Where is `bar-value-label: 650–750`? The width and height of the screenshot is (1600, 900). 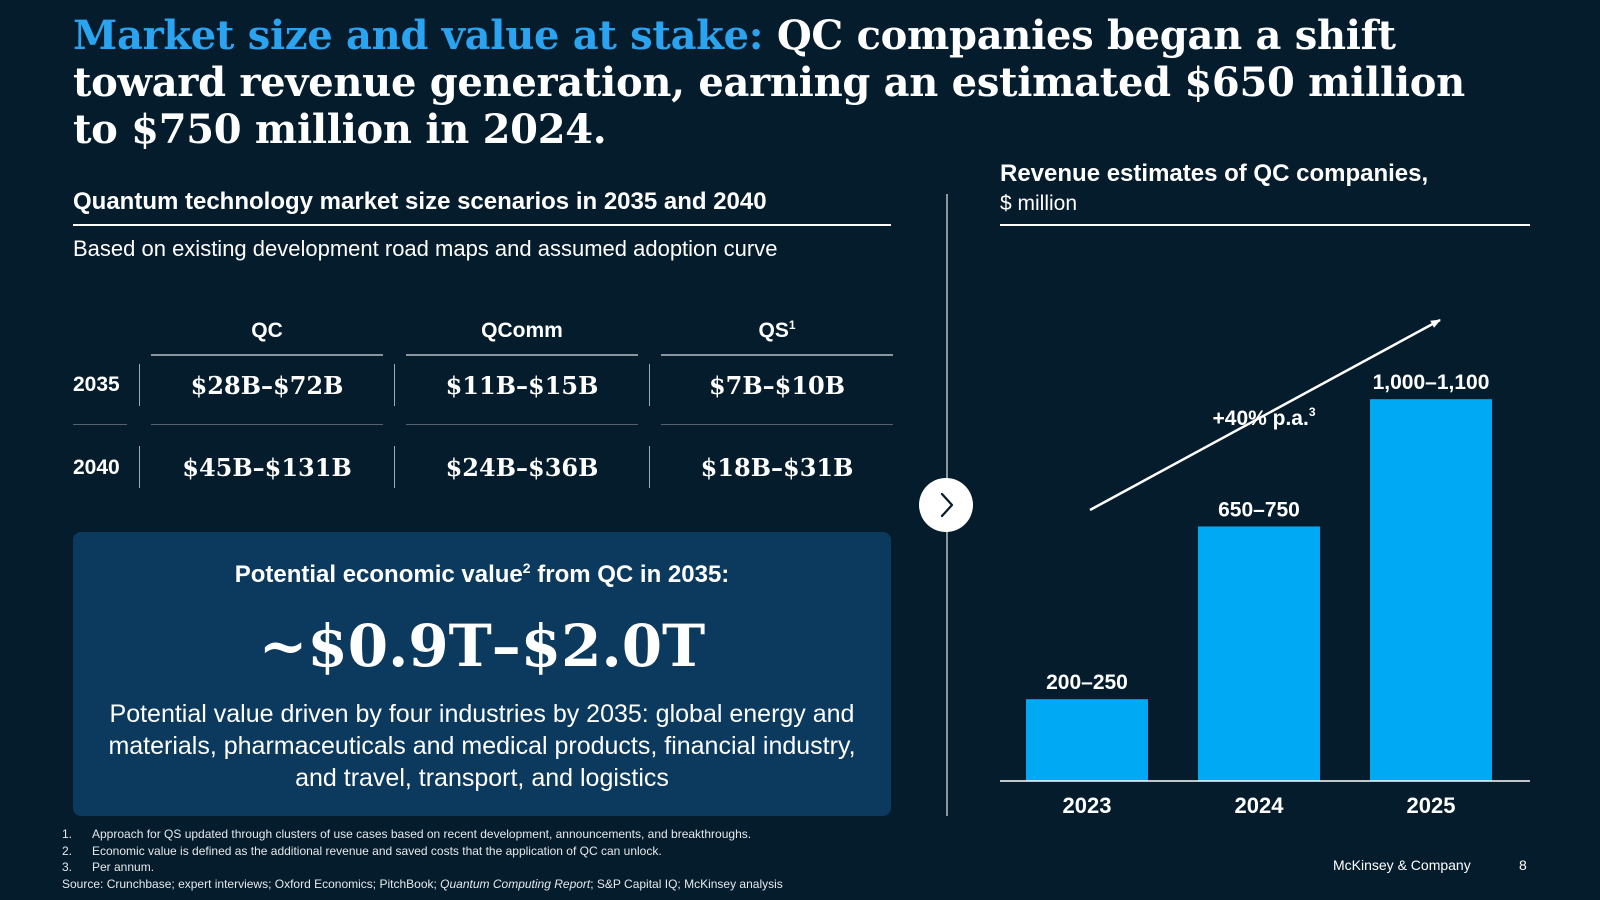 bar-value-label: 650–750 is located at coordinates (1259, 509).